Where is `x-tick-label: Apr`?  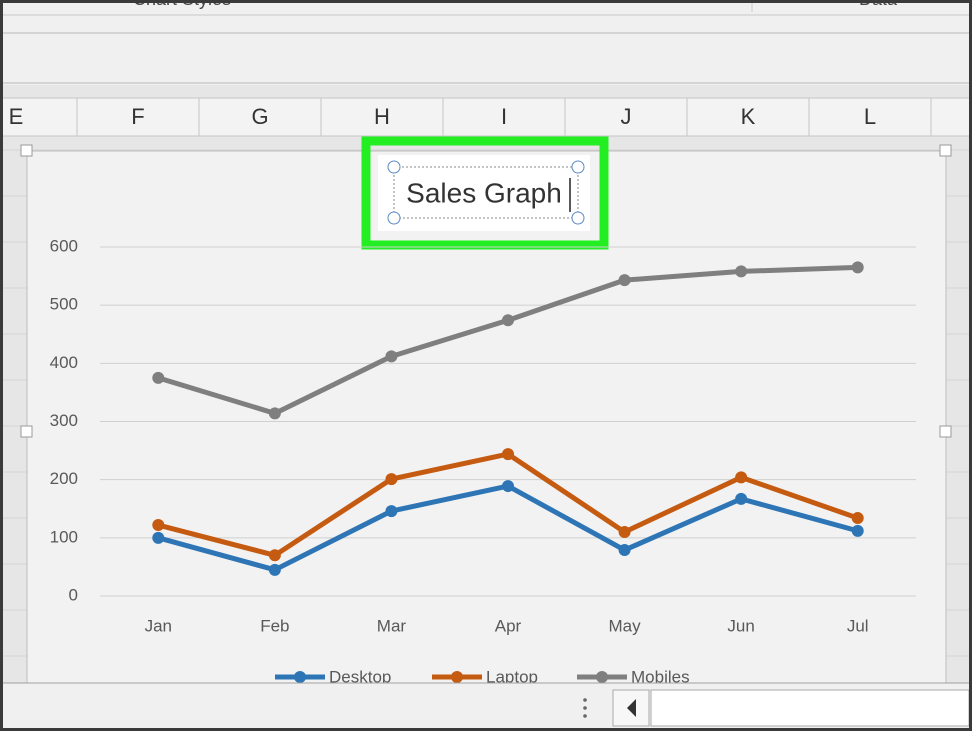 x-tick-label: Apr is located at coordinates (508, 625).